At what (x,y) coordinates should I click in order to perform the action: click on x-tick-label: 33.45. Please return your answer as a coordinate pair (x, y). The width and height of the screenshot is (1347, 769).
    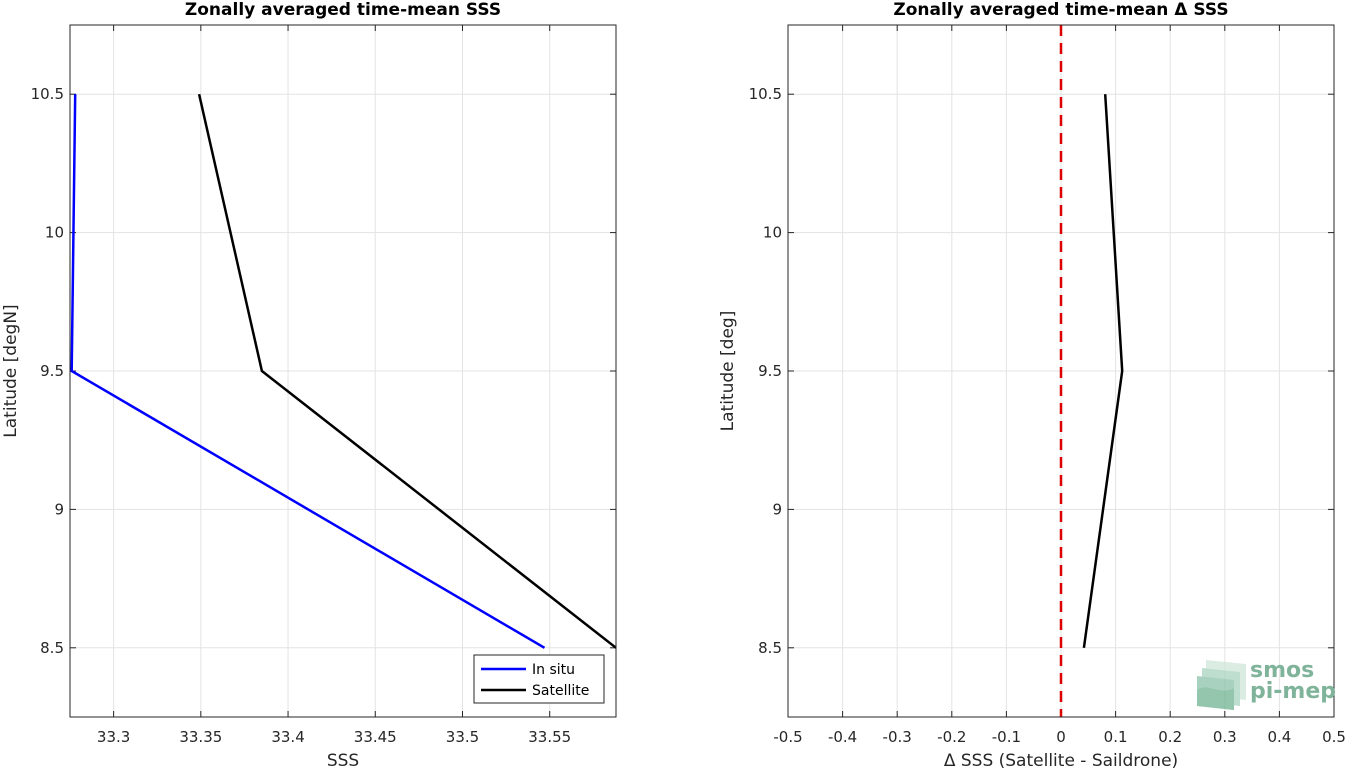
    Looking at the image, I should click on (375, 737).